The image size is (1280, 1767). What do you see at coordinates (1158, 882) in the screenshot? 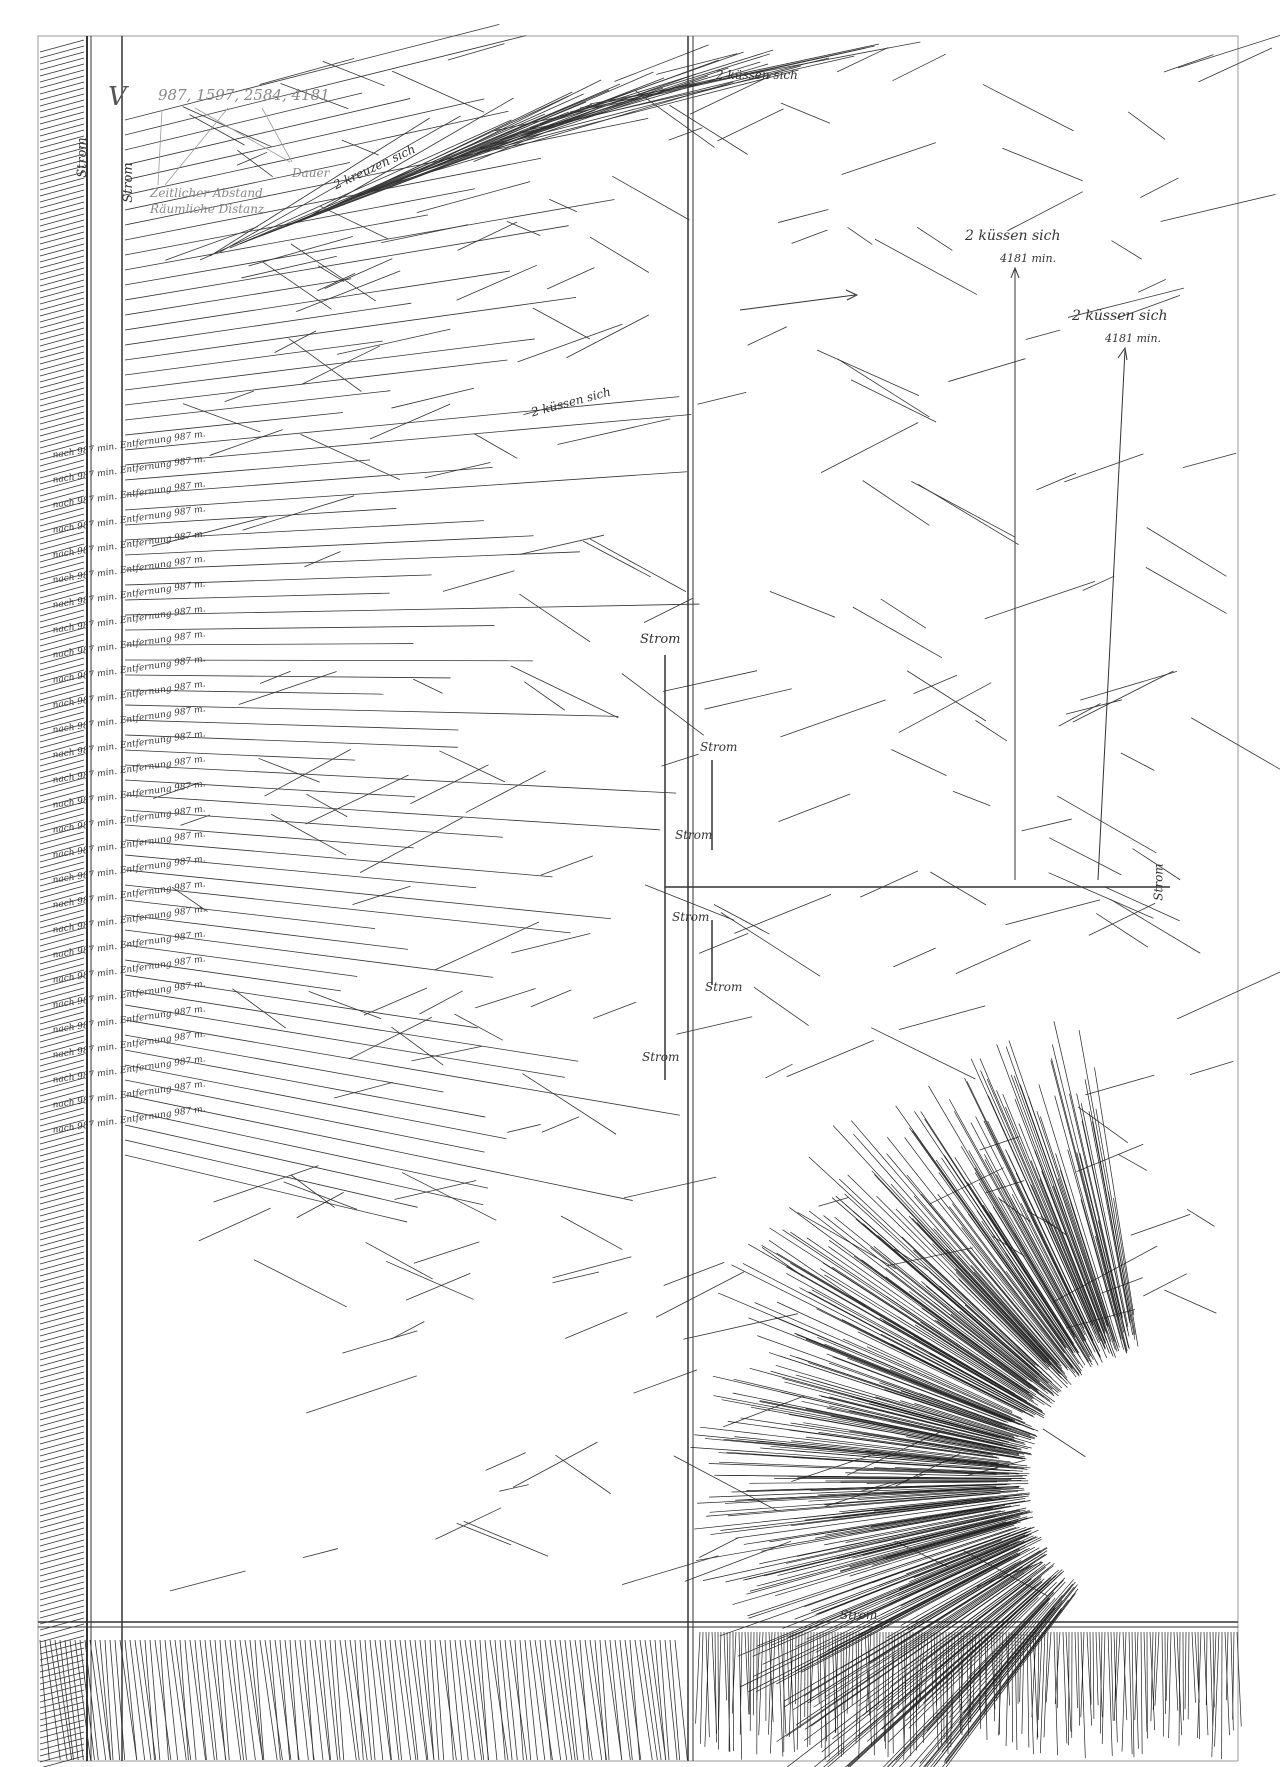
I see `current-label-right: Strom` at bounding box center [1158, 882].